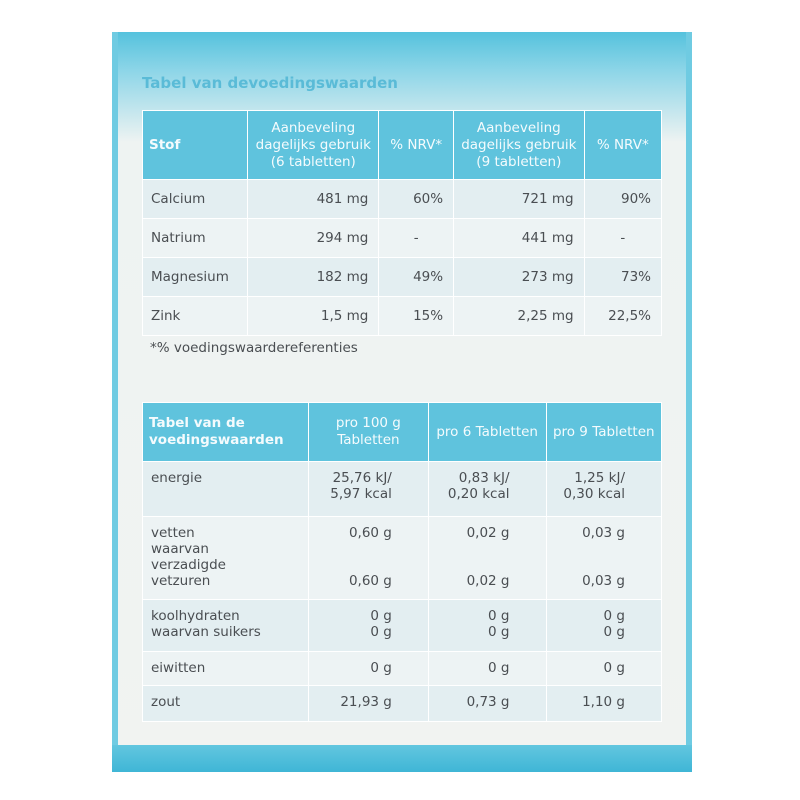 The image size is (800, 800). Describe the element at coordinates (206, 632) in the screenshot. I see `cell-line: waarvan suikers` at that location.